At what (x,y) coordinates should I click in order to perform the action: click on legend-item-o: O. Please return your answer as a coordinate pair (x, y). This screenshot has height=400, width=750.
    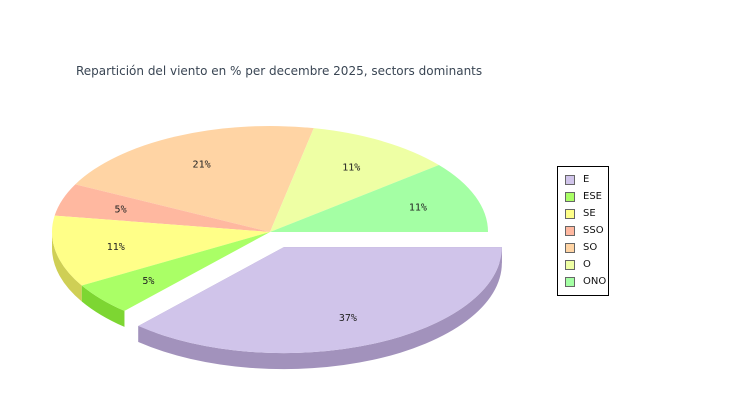
    Looking at the image, I should click on (586, 264).